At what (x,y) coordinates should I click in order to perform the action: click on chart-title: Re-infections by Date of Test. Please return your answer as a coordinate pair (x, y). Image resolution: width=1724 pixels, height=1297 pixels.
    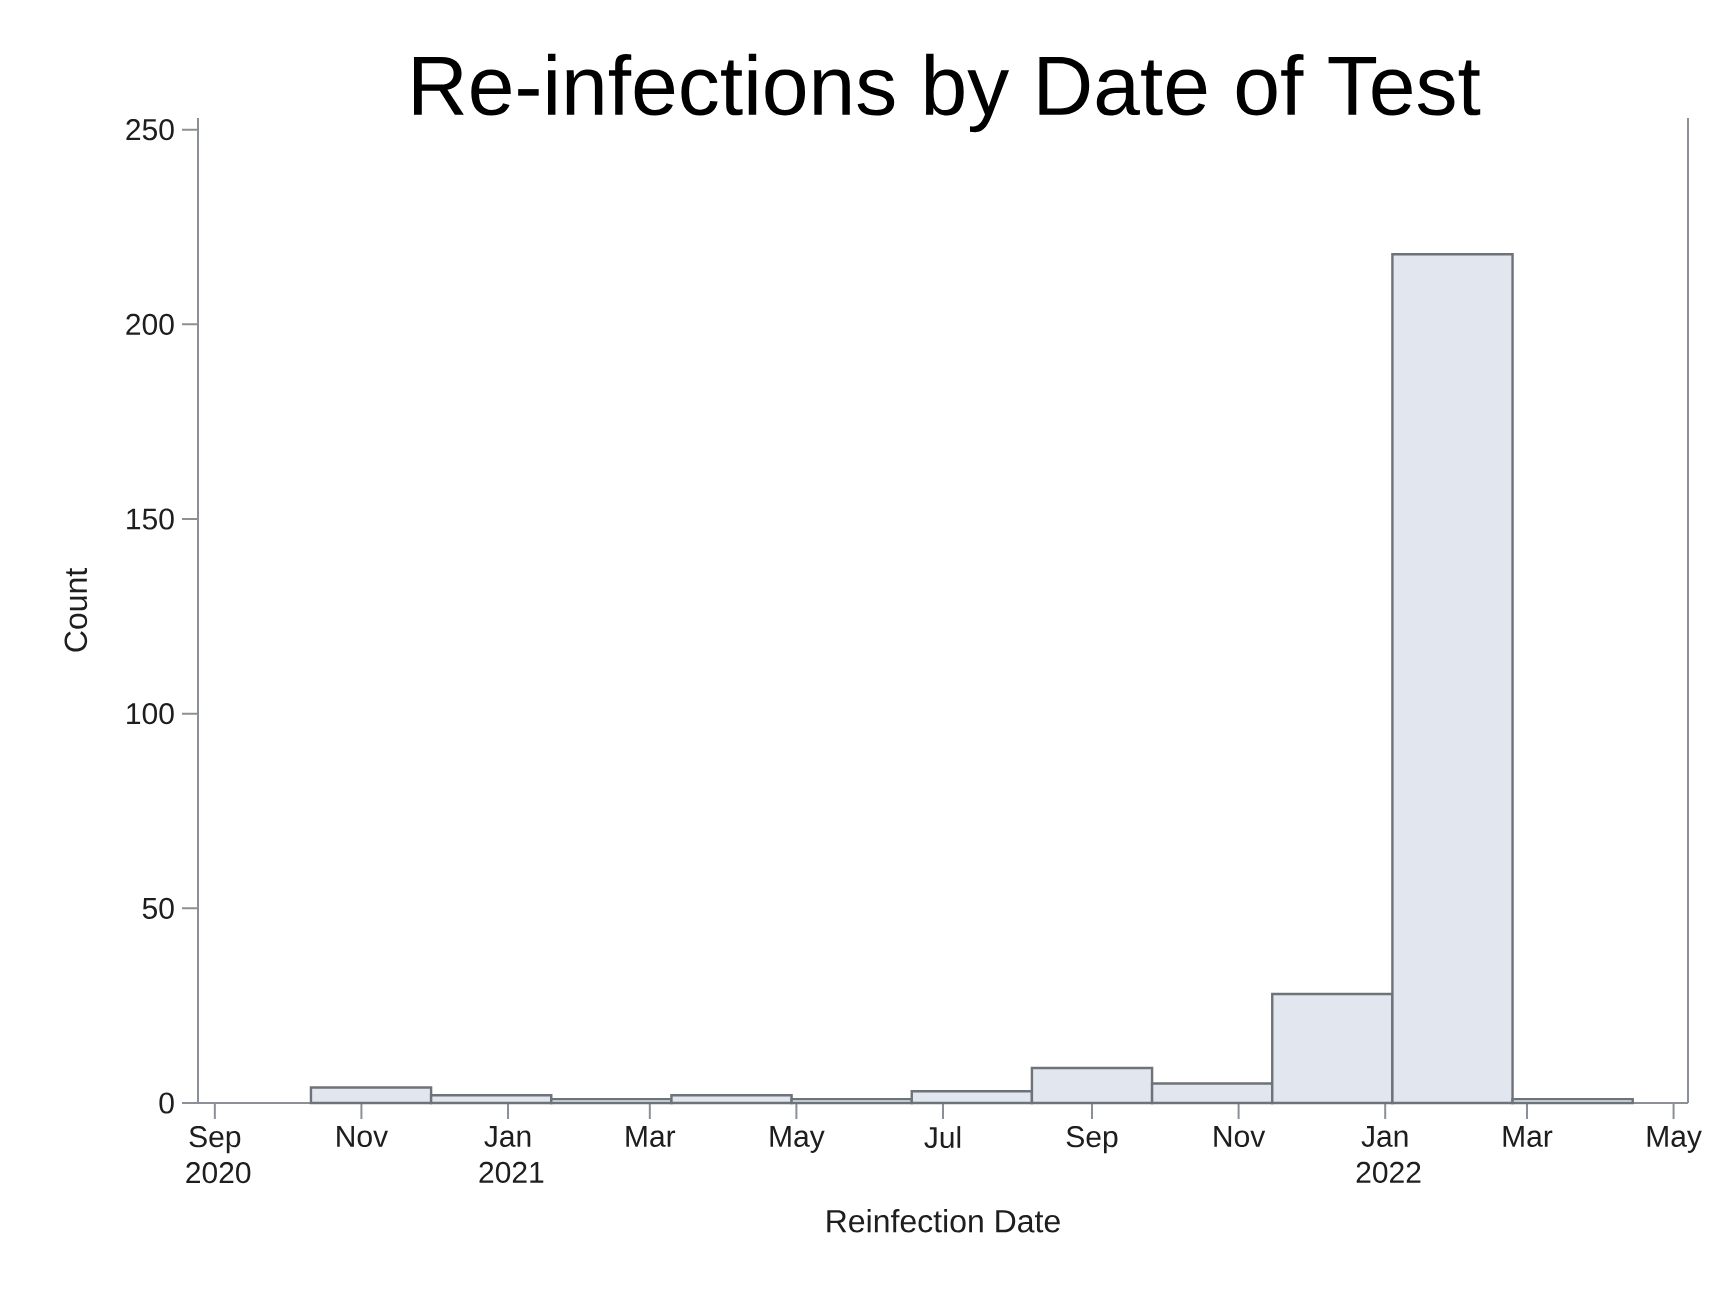
    Looking at the image, I should click on (947, 93).